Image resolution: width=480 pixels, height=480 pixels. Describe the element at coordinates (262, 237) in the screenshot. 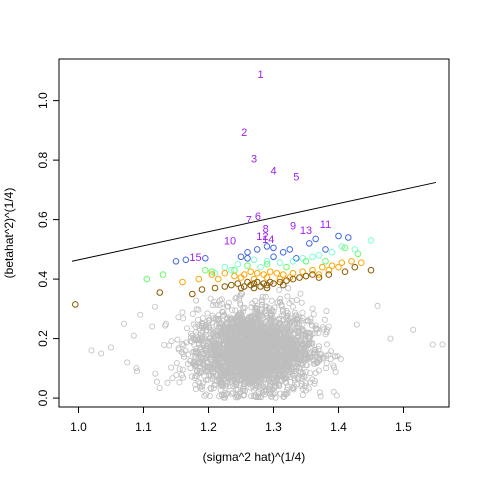

I see `point-label: 12` at that location.